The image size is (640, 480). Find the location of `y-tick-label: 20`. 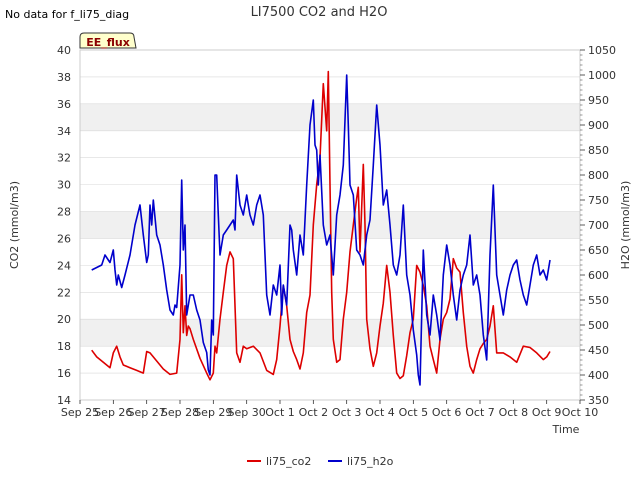

y-tick-label: 20 is located at coordinates (64, 319).